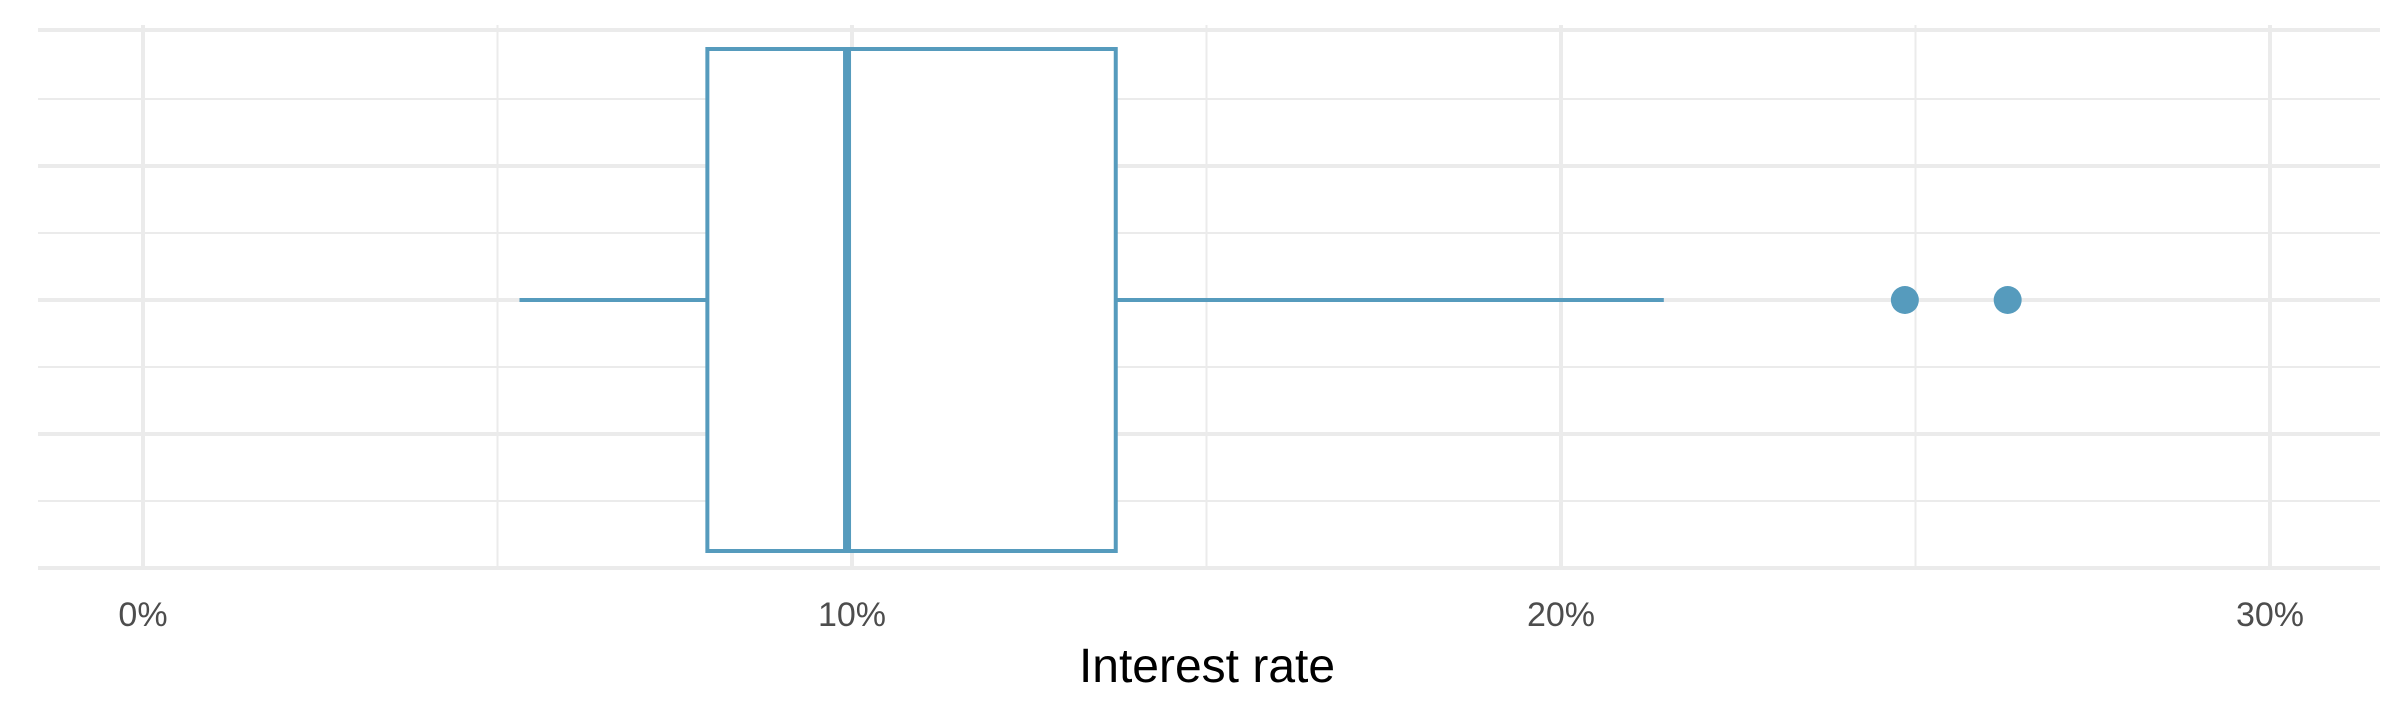  What do you see at coordinates (911, 300) in the screenshot?
I see `iqr-box` at bounding box center [911, 300].